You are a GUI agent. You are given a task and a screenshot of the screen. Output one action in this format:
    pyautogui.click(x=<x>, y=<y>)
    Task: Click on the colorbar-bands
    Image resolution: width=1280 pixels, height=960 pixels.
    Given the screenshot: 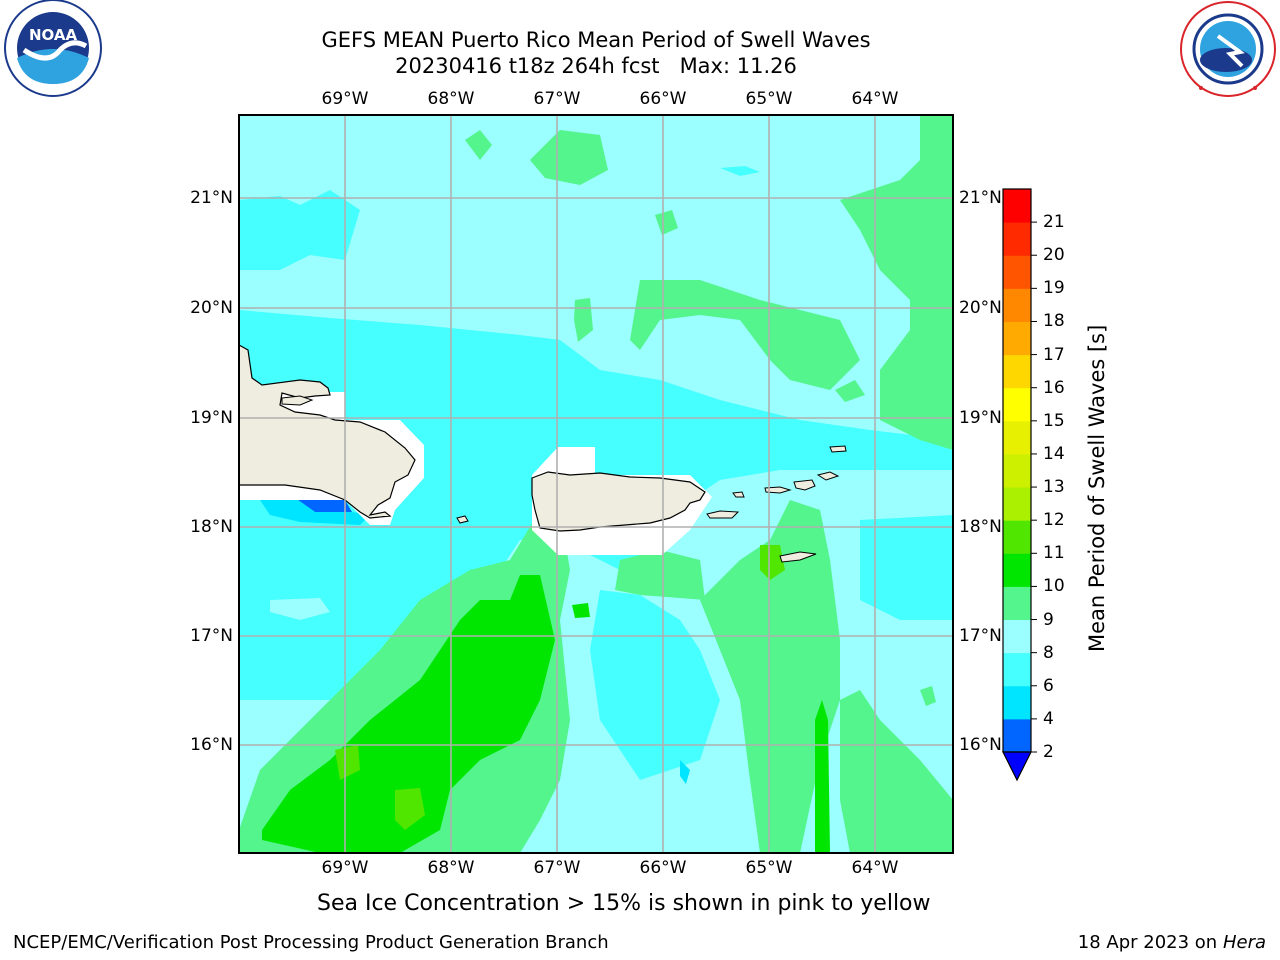 What is the action you would take?
    pyautogui.click(x=1017, y=485)
    